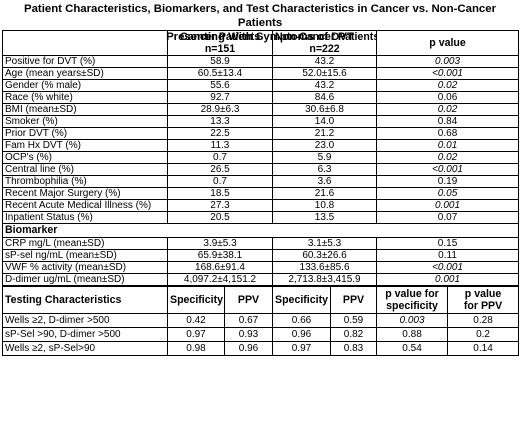 This screenshot has width=520, height=426. What do you see at coordinates (325, 133) in the screenshot?
I see `noncancer-value: 21.2` at bounding box center [325, 133].